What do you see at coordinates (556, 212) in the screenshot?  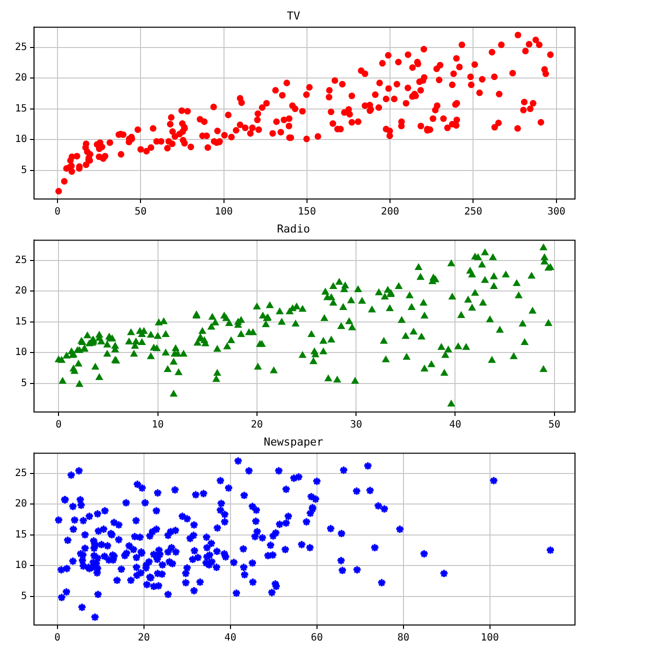 I see `x-tick-label: 300` at bounding box center [556, 212].